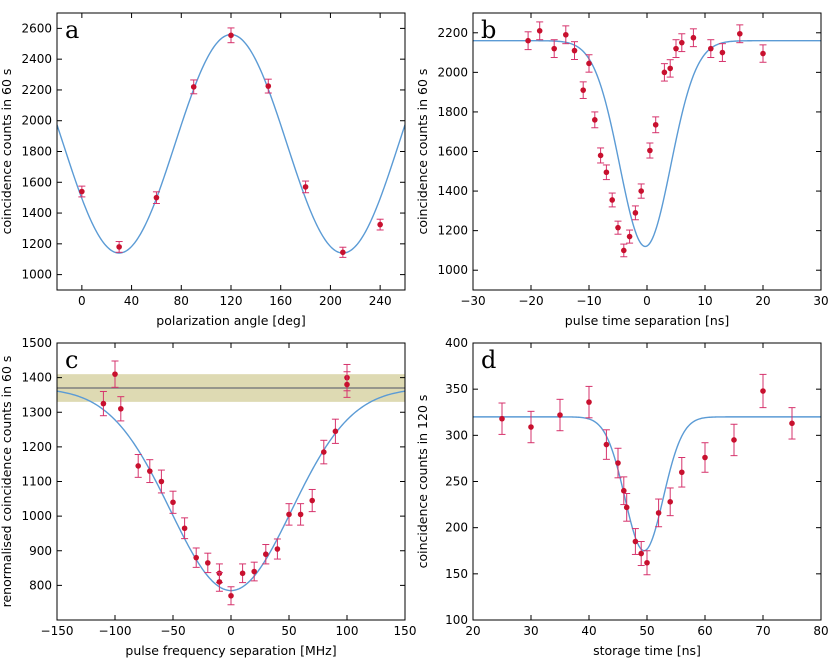 The width and height of the screenshot is (830, 658). Describe the element at coordinates (647, 301) in the screenshot. I see `x-tick-label: 0` at that location.